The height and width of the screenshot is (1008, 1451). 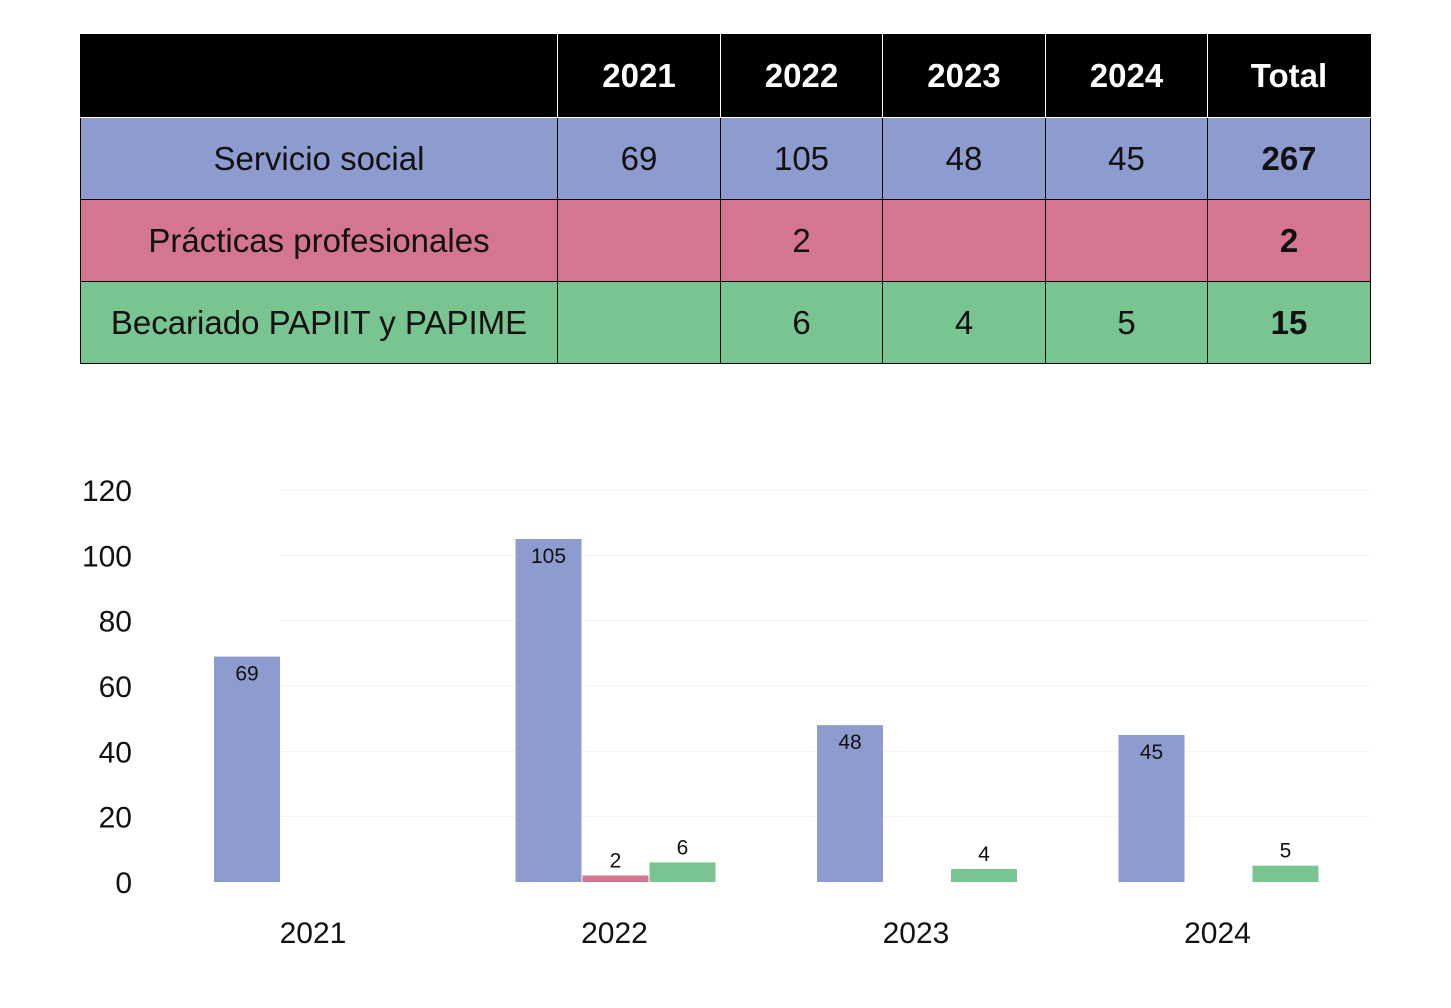 I want to click on table-cell: 69, so click(x=639, y=158).